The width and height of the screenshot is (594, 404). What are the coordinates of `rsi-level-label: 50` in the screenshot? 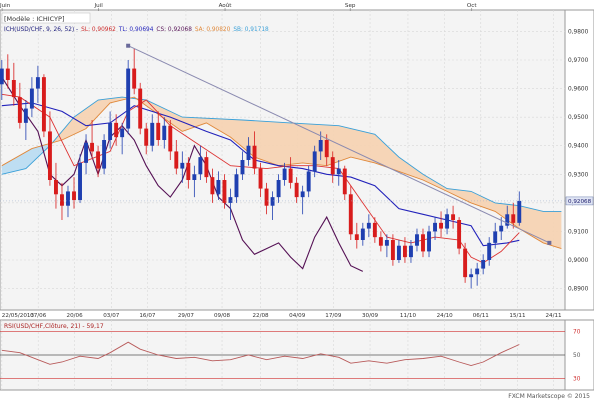 It's located at (577, 356).